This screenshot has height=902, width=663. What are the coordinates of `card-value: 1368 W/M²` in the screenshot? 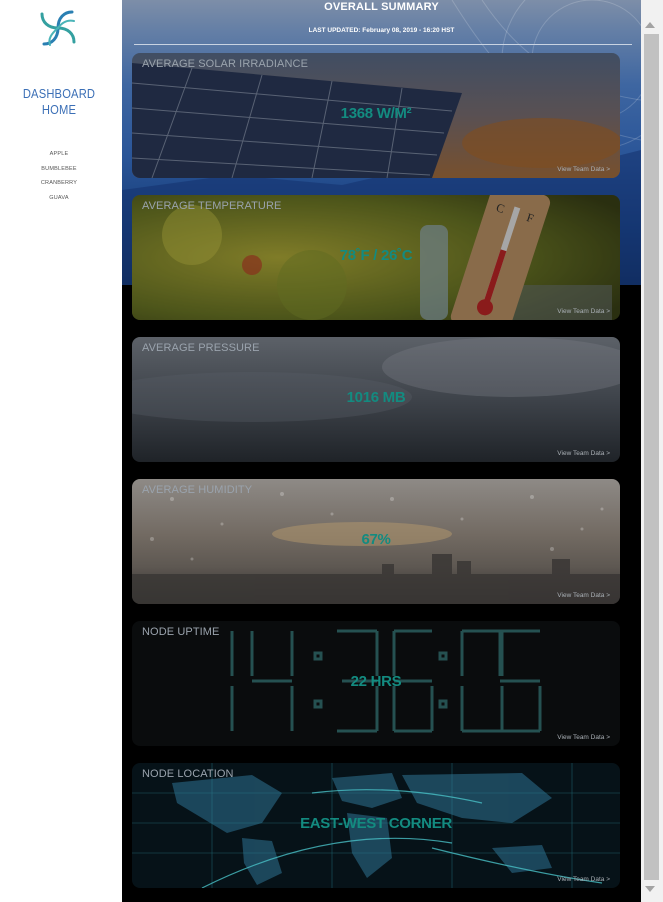 It's located at (376, 113).